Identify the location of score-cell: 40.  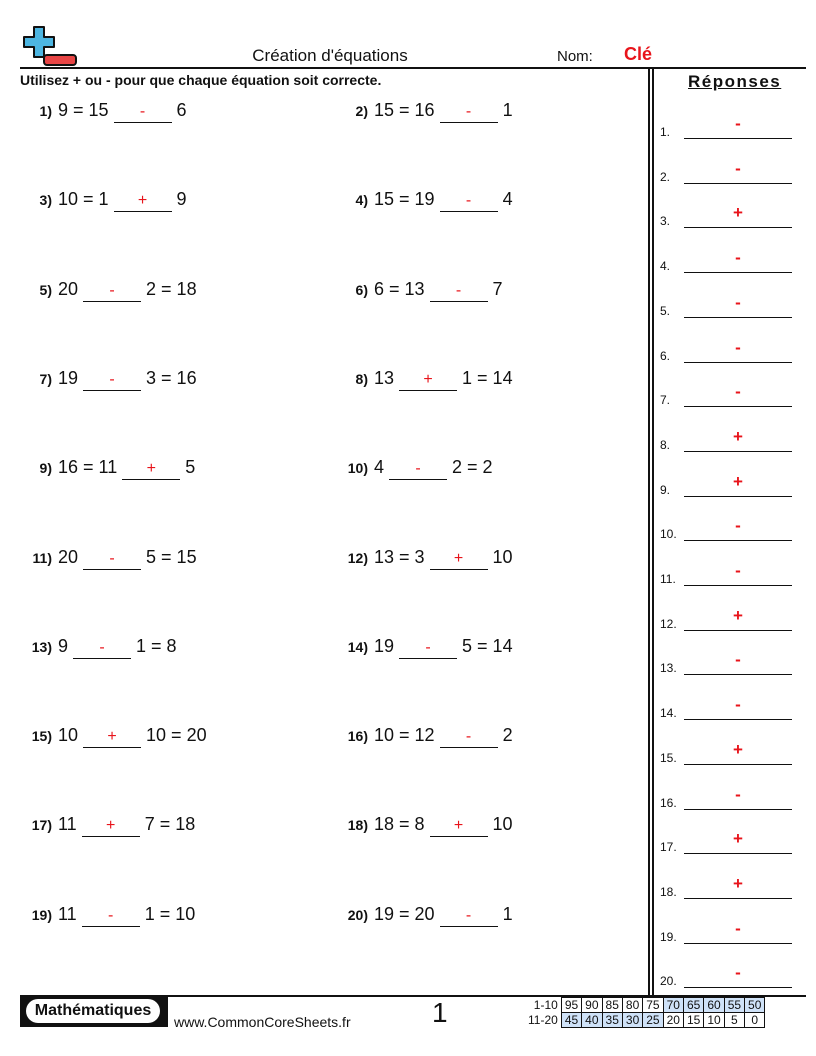
(592, 1020).